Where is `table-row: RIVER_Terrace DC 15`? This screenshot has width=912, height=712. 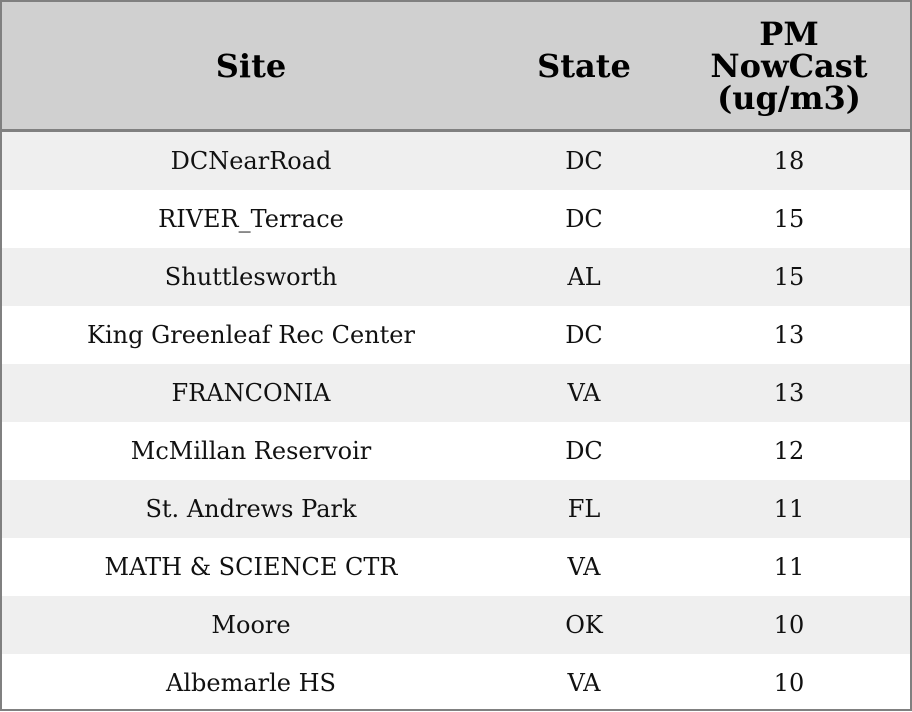
table-row: RIVER_Terrace DC 15 is located at coordinates (456, 219).